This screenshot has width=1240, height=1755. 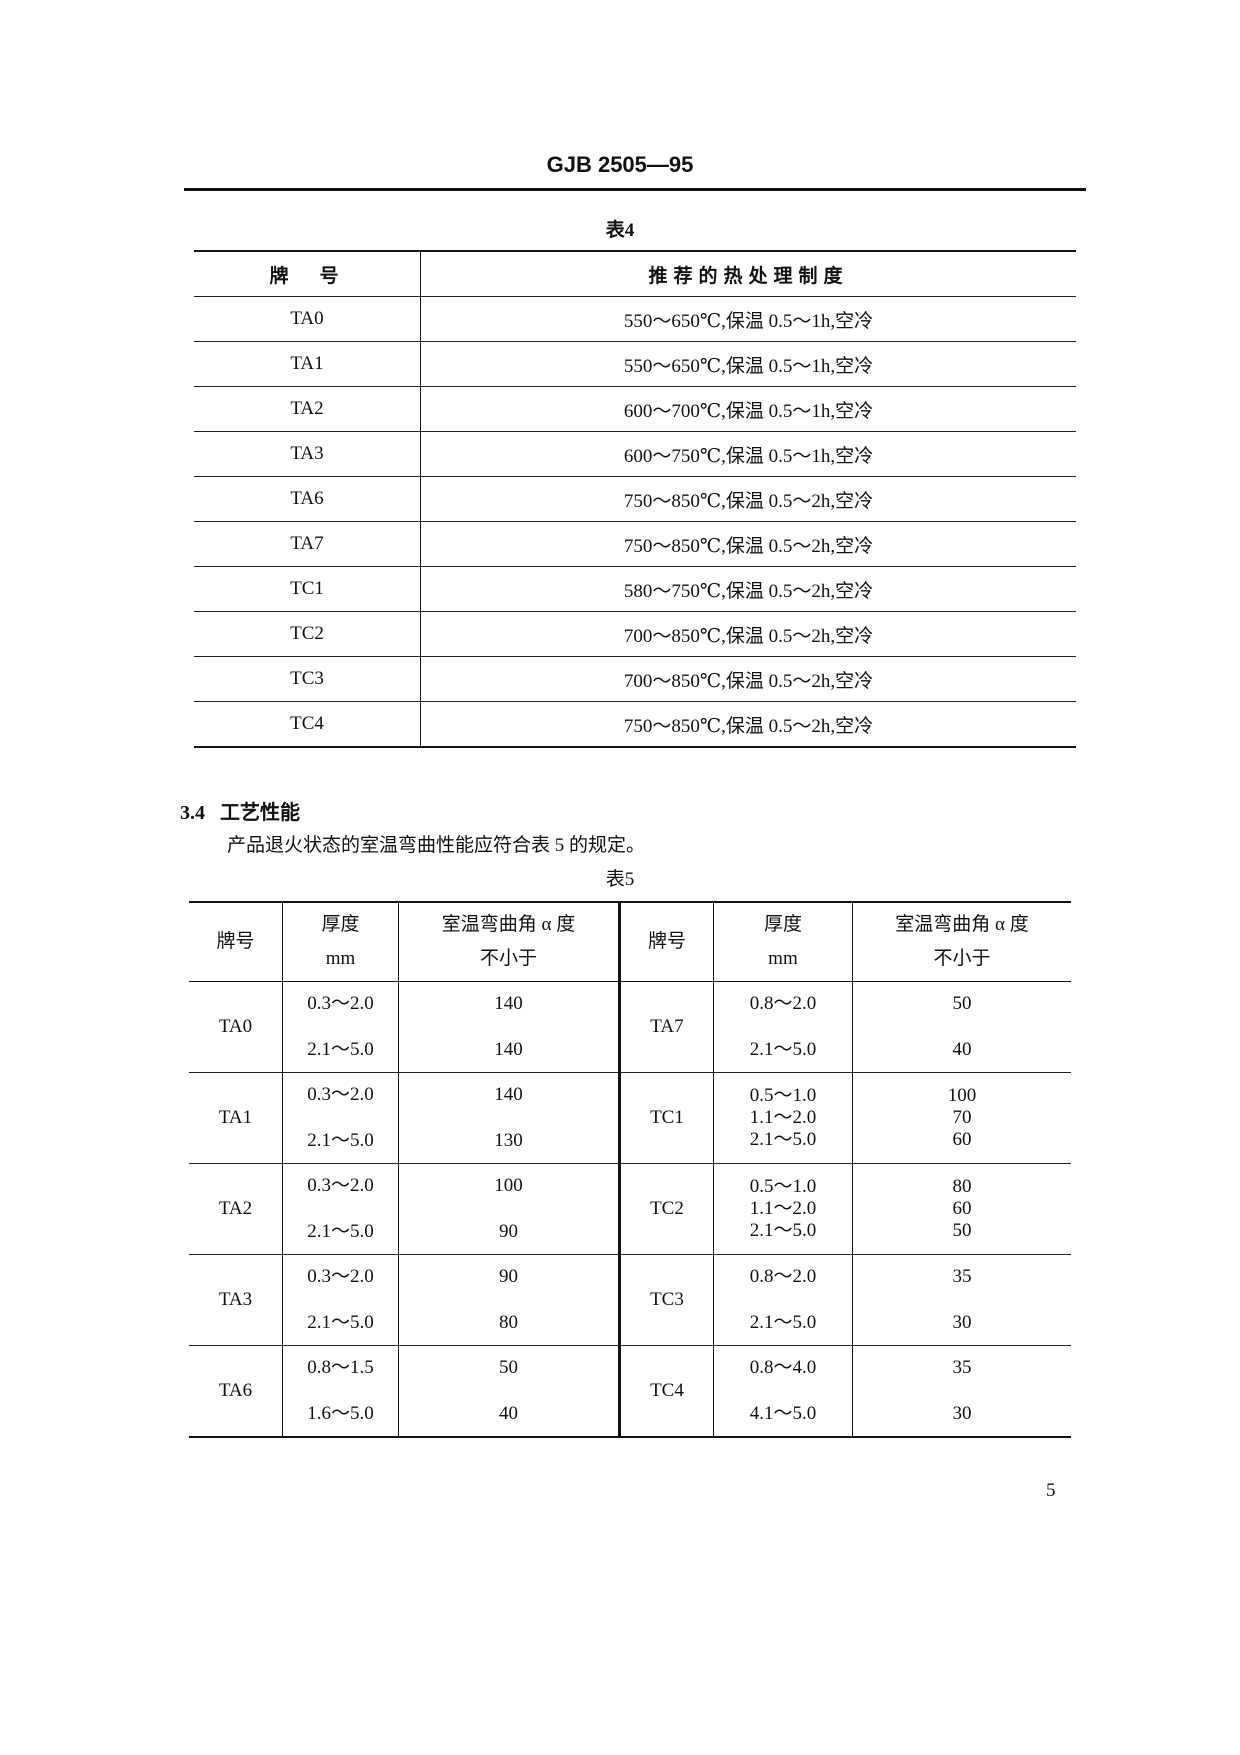 I want to click on section-paragraph: 产品退火状态的室温弯曲性能应符合表 5 的规定。, so click(x=436, y=845).